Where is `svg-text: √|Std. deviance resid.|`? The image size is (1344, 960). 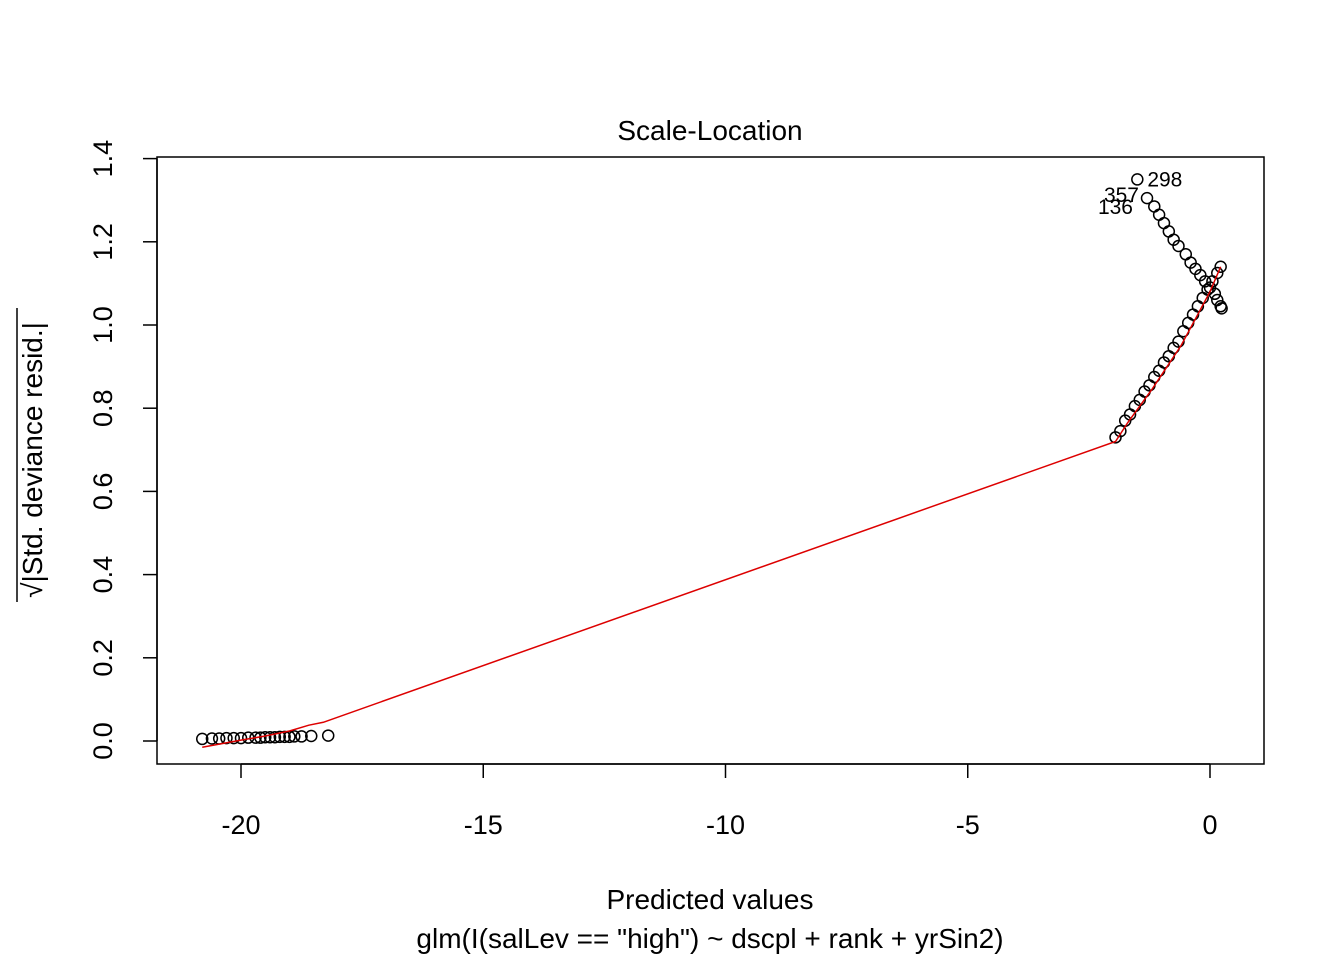 svg-text: √|Std. deviance resid.| is located at coordinates (32, 460).